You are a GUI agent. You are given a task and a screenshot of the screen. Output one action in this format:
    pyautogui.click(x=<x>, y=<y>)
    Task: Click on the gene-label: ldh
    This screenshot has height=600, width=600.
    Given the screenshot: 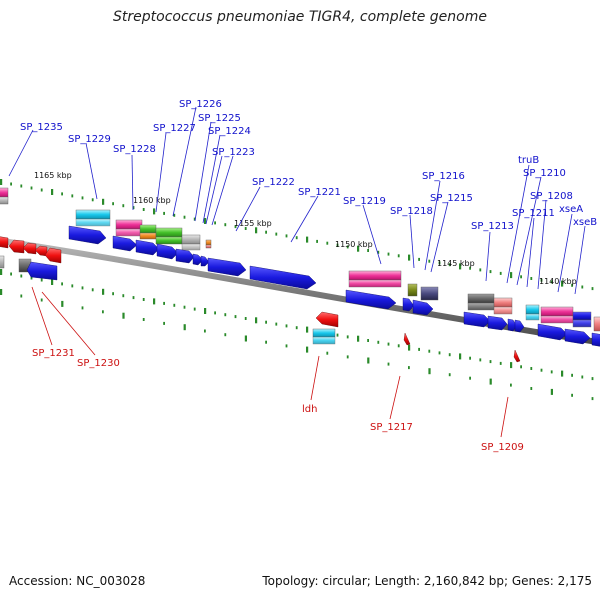 What is the action you would take?
    pyautogui.click(x=309, y=409)
    